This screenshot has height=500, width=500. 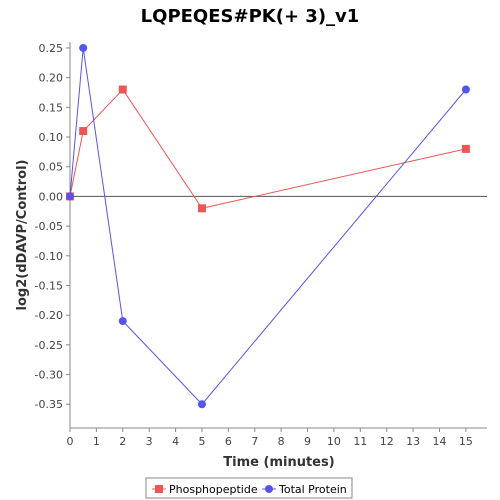 I want to click on y-axis-label: log2(dDAVP/Control), so click(x=22, y=235).